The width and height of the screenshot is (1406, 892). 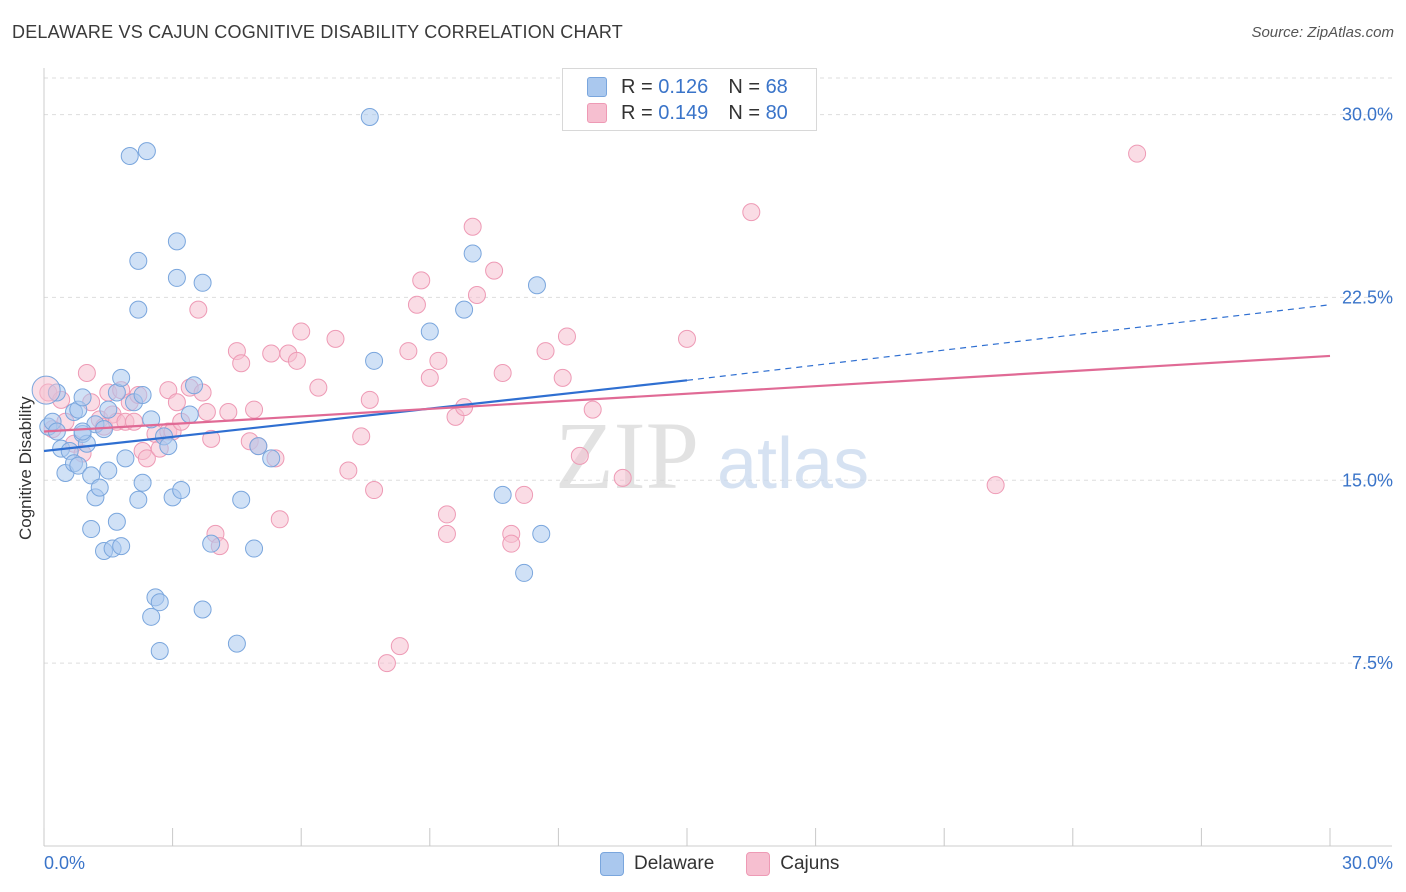 I want to click on y-tick-label: 22.5%, so click(x=1367, y=297).